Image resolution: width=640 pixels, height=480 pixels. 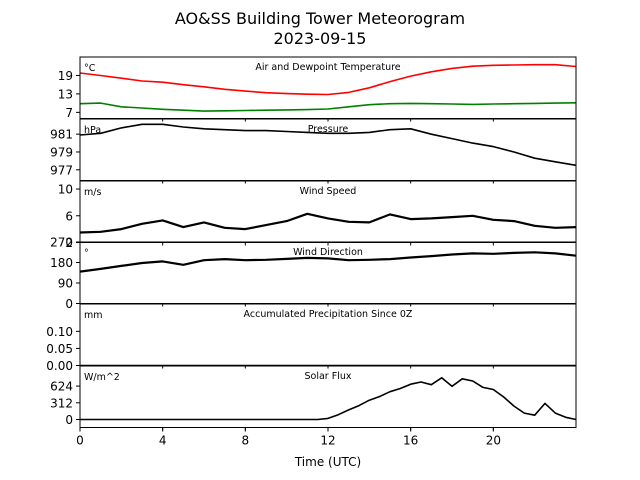 I want to click on unit-label: m/s, so click(x=92, y=192).